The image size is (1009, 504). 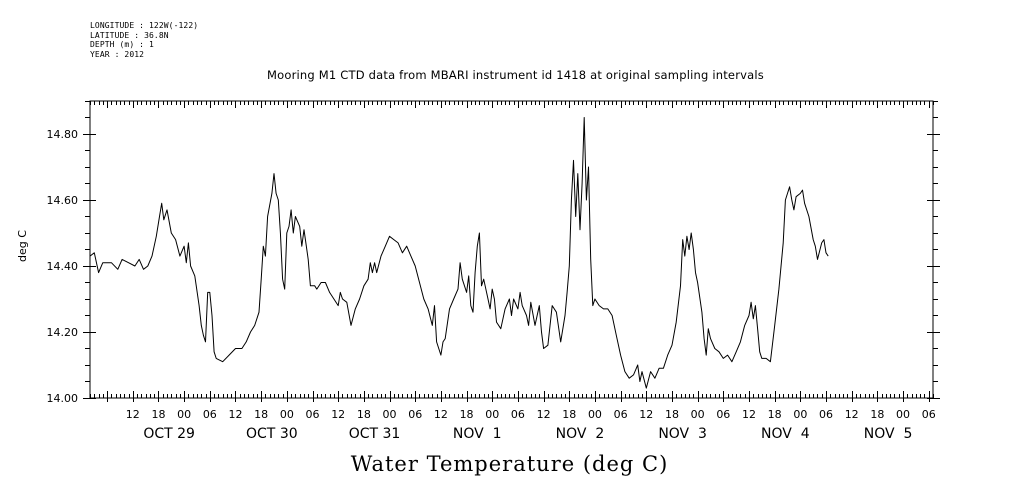 What do you see at coordinates (122, 44) in the screenshot?
I see `depth-text: DEPTH (m) : 1` at bounding box center [122, 44].